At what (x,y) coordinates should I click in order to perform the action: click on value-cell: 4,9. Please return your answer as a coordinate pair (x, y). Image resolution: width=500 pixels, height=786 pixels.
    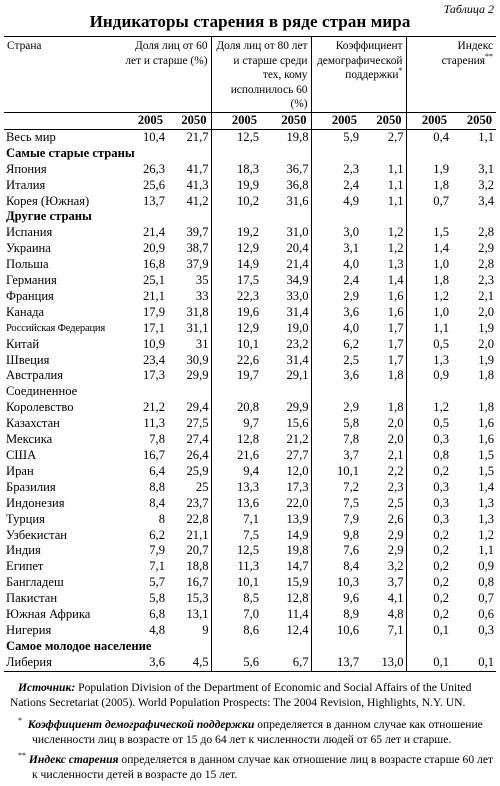
    Looking at the image, I should click on (336, 201).